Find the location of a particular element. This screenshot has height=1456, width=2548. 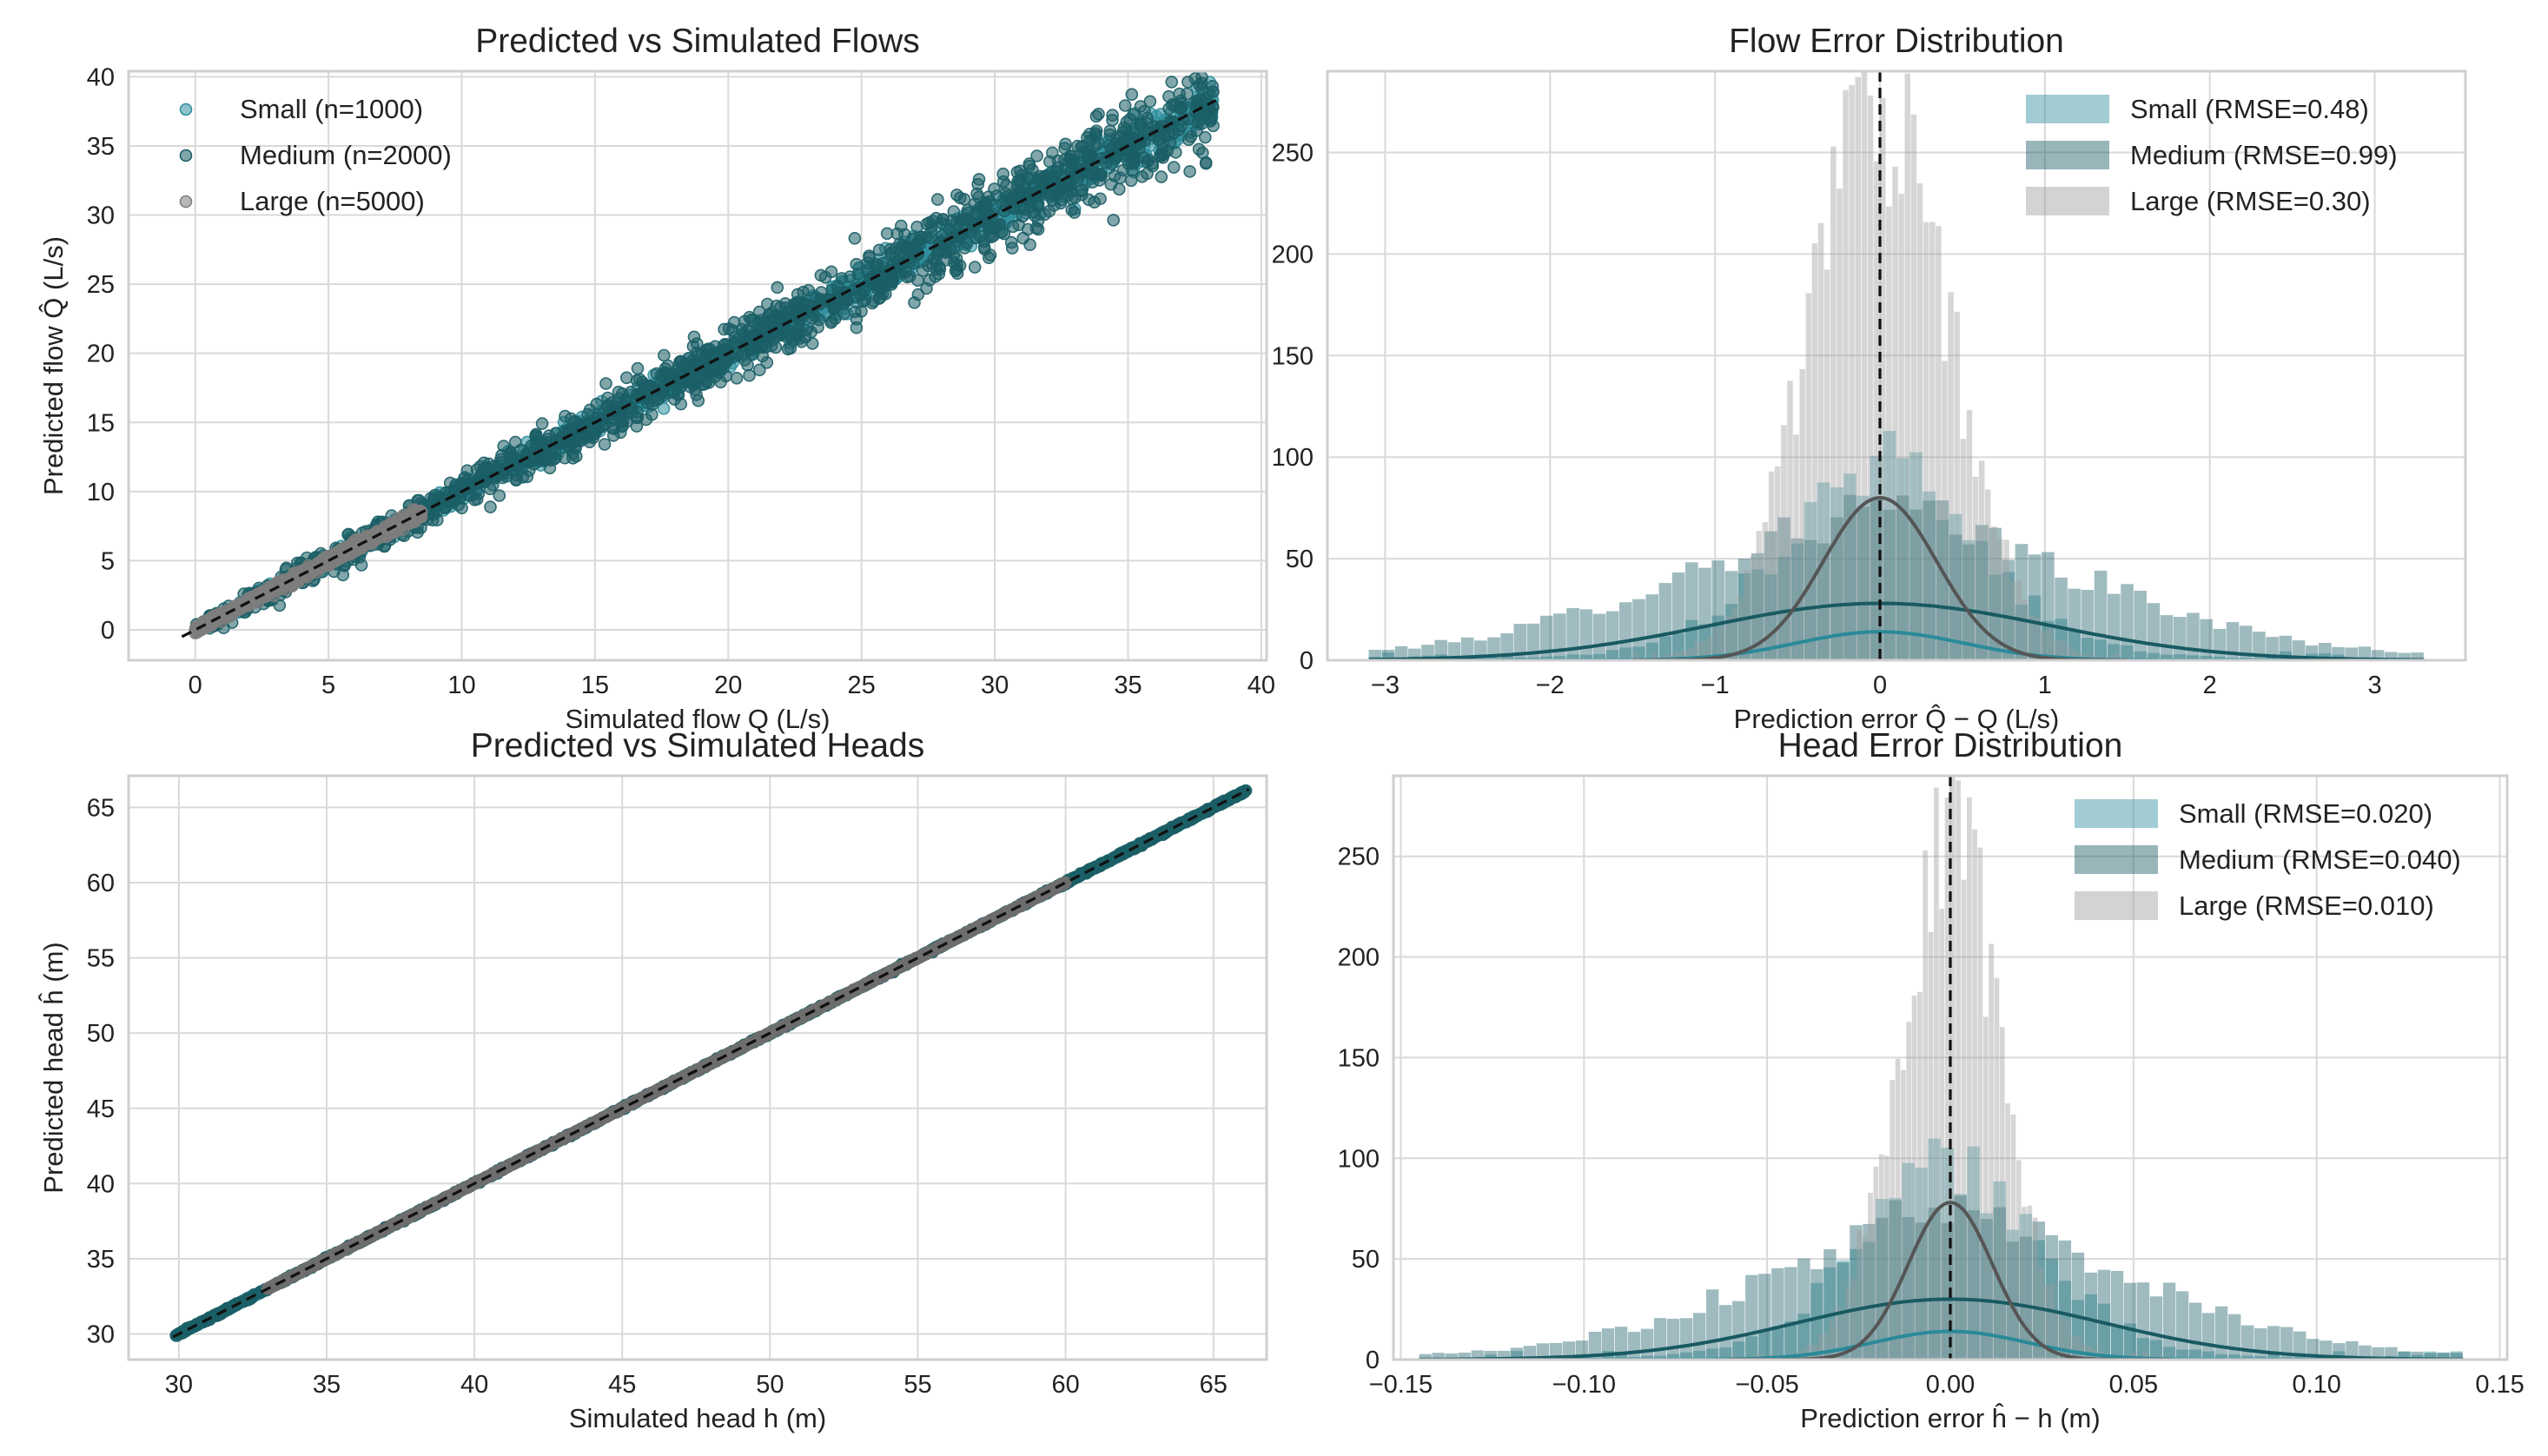

legend-label: Small (RMSE=0.48) is located at coordinates (2249, 109).